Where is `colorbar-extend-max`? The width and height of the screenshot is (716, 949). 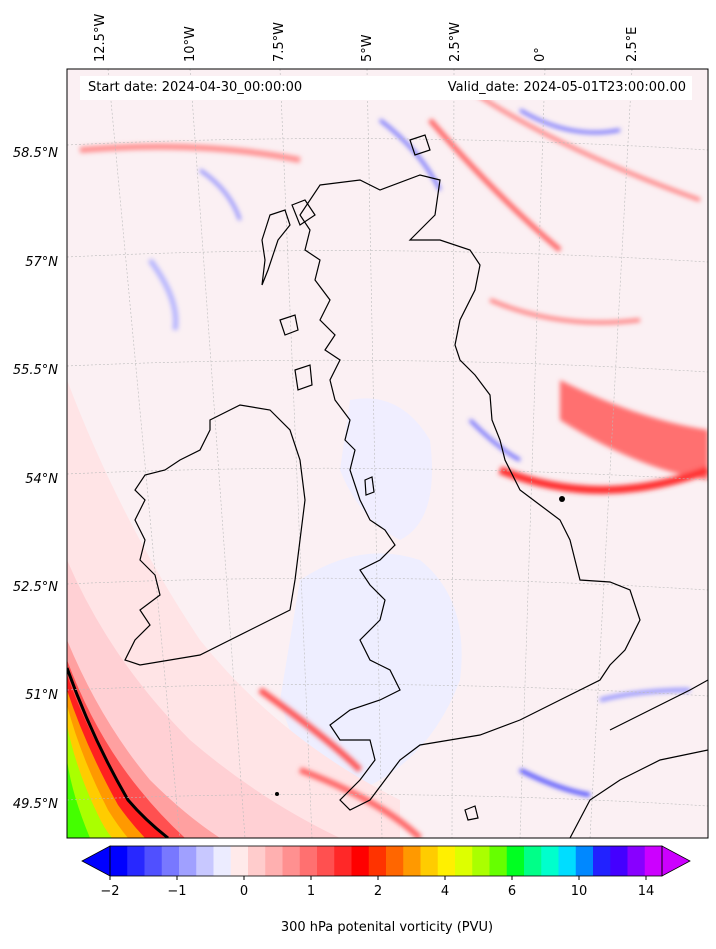
colorbar-extend-max is located at coordinates (676, 861).